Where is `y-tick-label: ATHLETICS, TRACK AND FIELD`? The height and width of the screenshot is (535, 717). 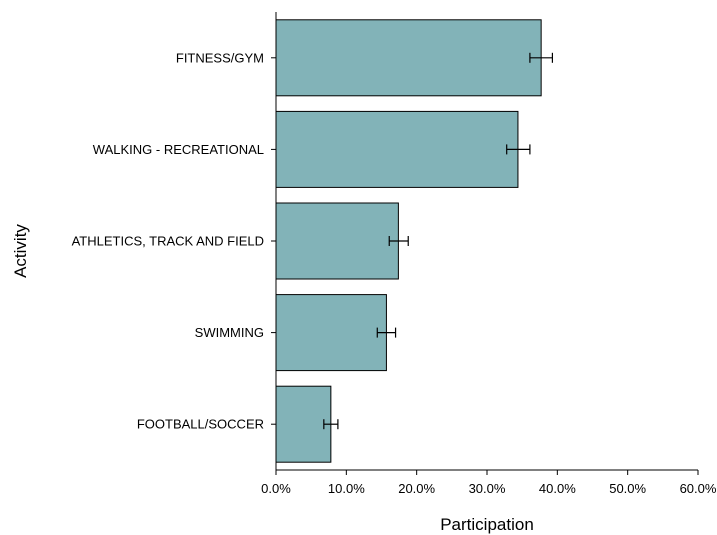 y-tick-label: ATHLETICS, TRACK AND FIELD is located at coordinates (168, 241).